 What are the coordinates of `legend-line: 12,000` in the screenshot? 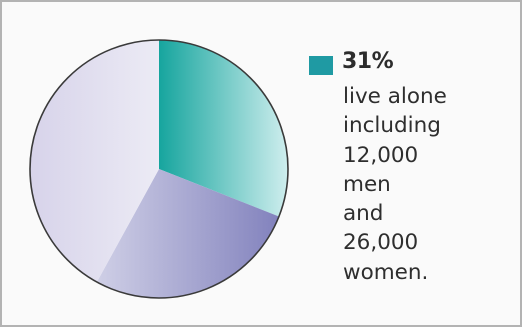 It's located at (381, 155).